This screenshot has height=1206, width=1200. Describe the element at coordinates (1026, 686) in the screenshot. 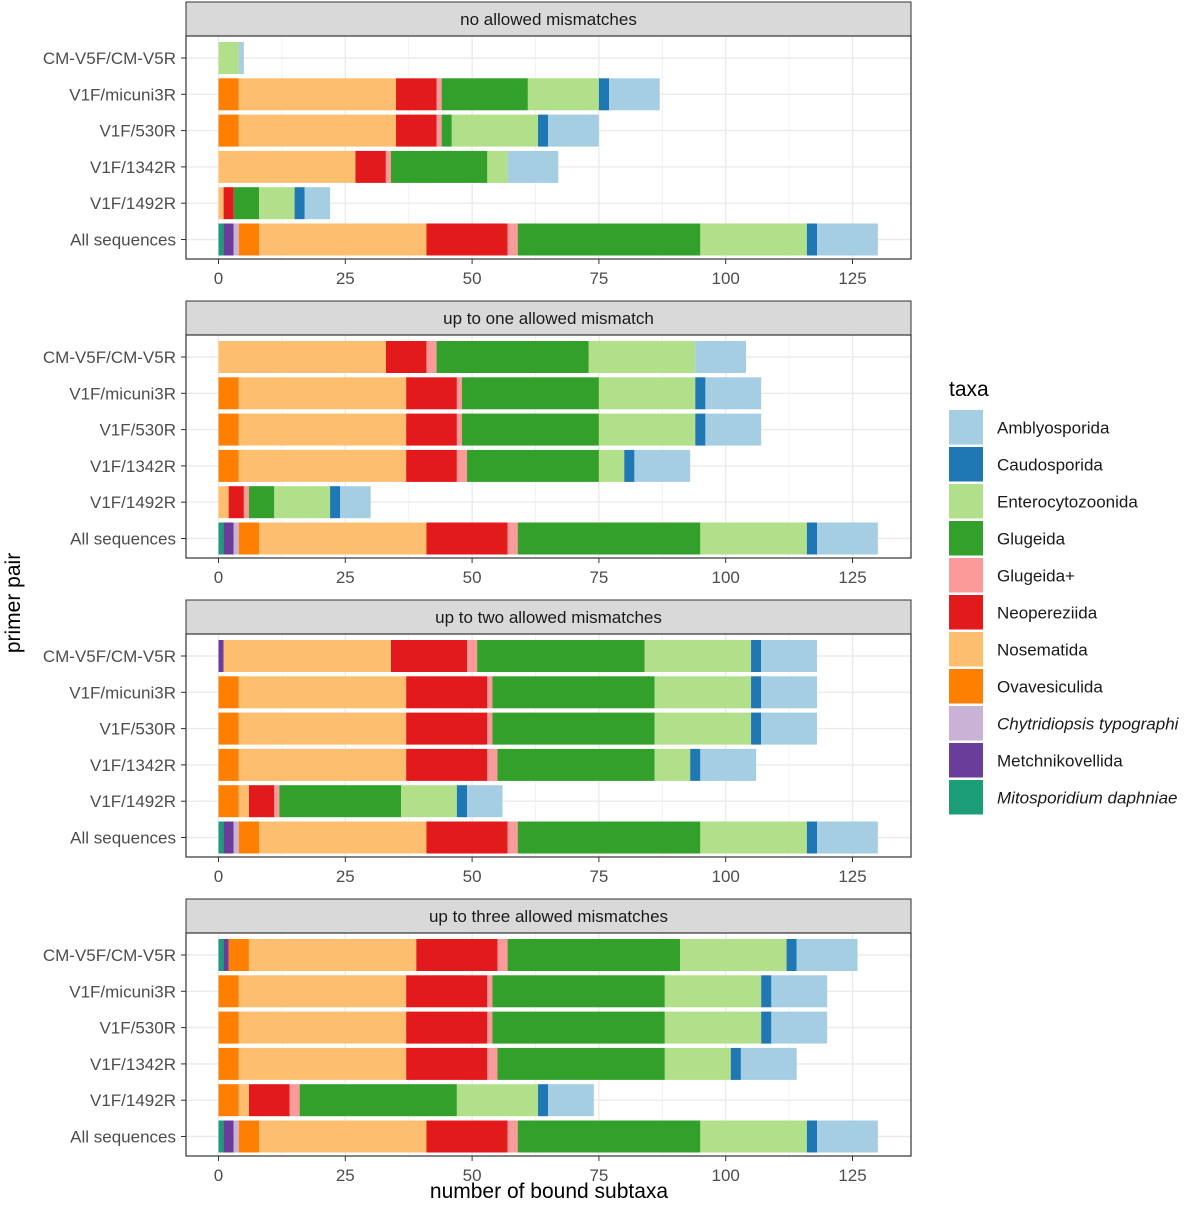

I see `legend-item-ovavesiculida: Ovavesiculida` at that location.